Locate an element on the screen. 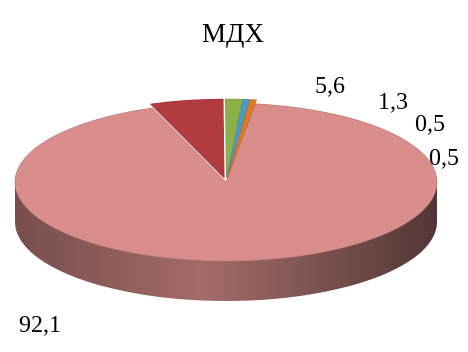 Image resolution: width=468 pixels, height=352 pixels. data-label-1: 92,1 is located at coordinates (40, 325).